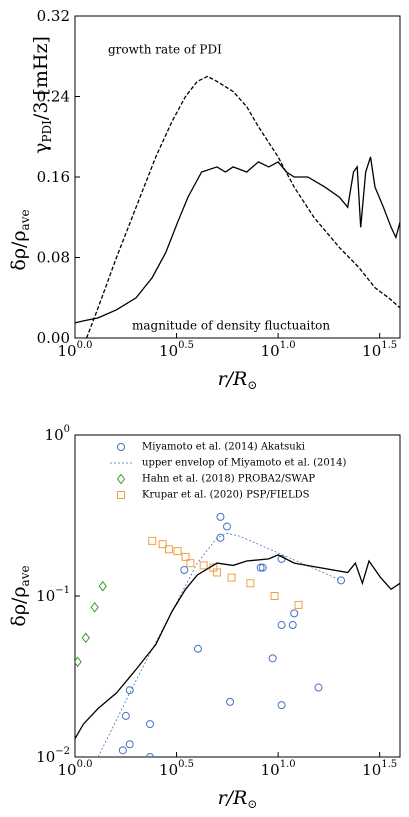 This screenshot has height=817, width=409. What do you see at coordinates (53, 258) in the screenshot?
I see `tick-label: 0.08` at bounding box center [53, 258].